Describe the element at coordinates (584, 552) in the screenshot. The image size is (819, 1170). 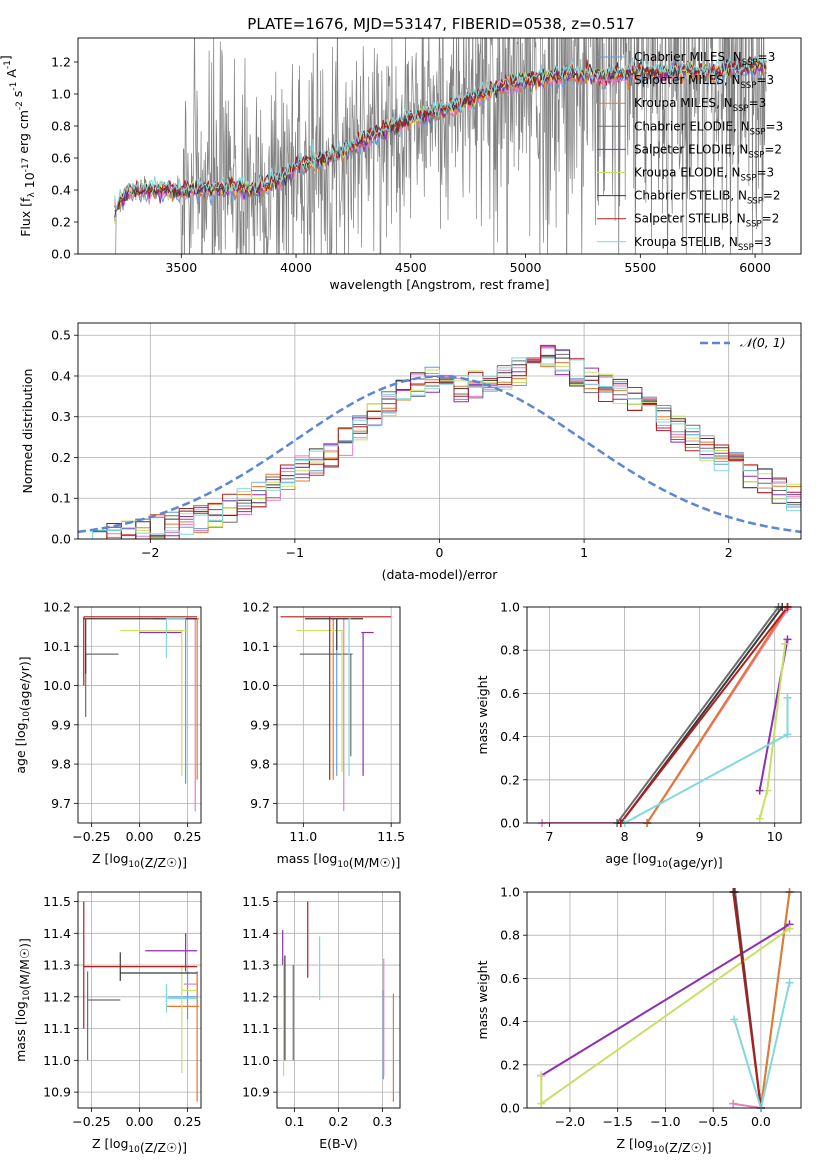
I see `x-tick-label: 1` at that location.